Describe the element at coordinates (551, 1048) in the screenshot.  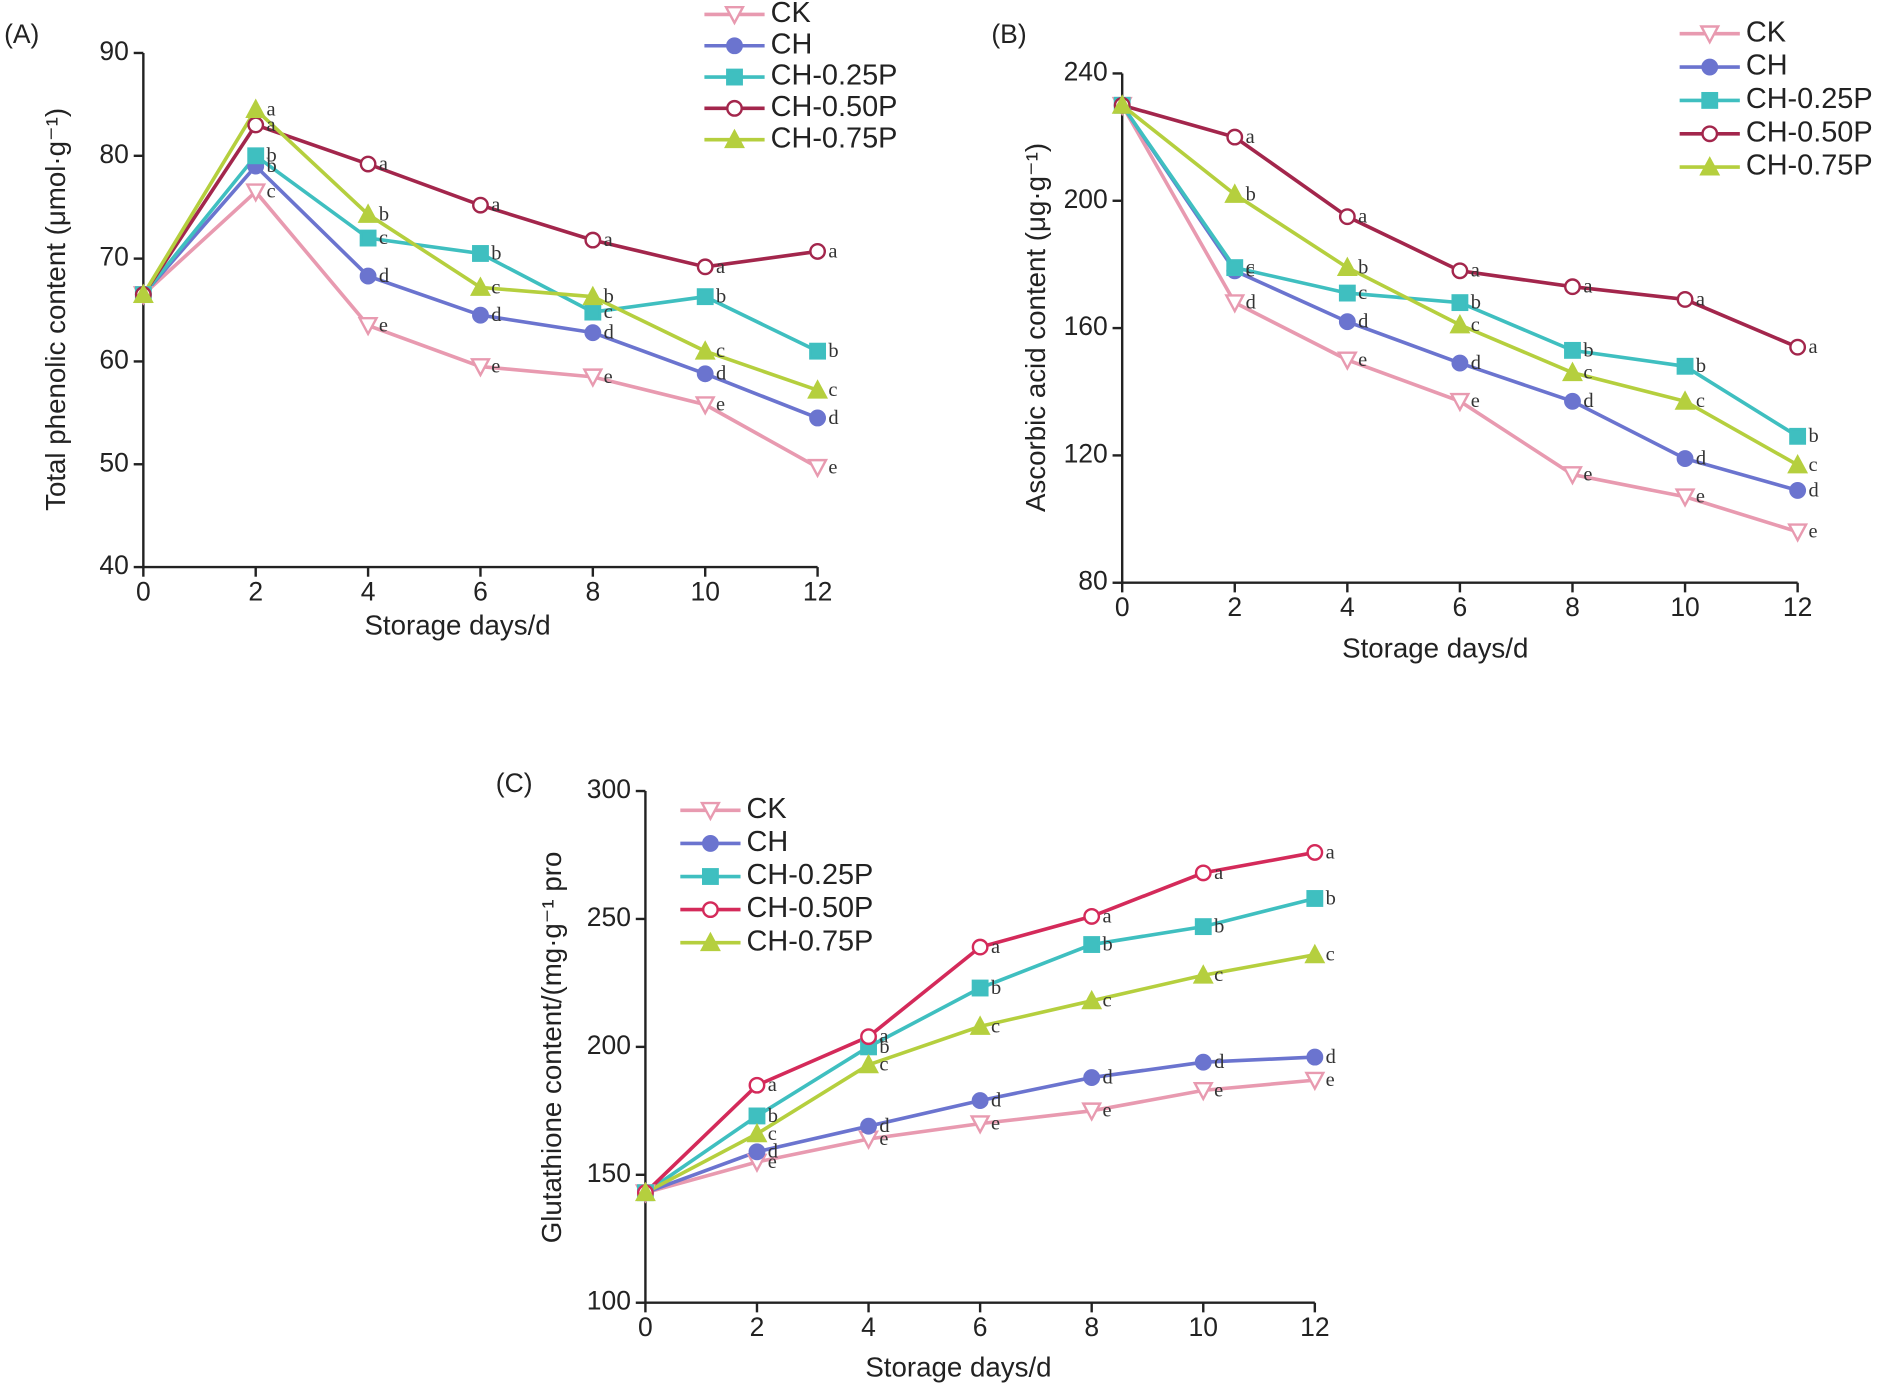
I see `y-axis-label: Glutathione content/(mg·g⁻¹ pro` at that location.